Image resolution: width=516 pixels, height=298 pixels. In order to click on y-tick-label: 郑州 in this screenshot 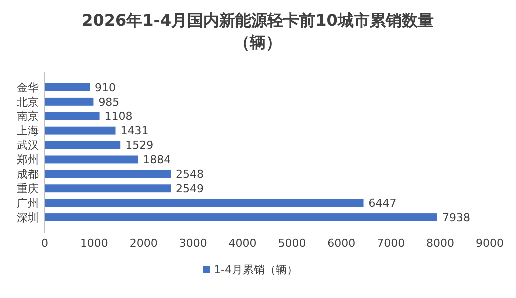, I will do `click(28, 160)`.